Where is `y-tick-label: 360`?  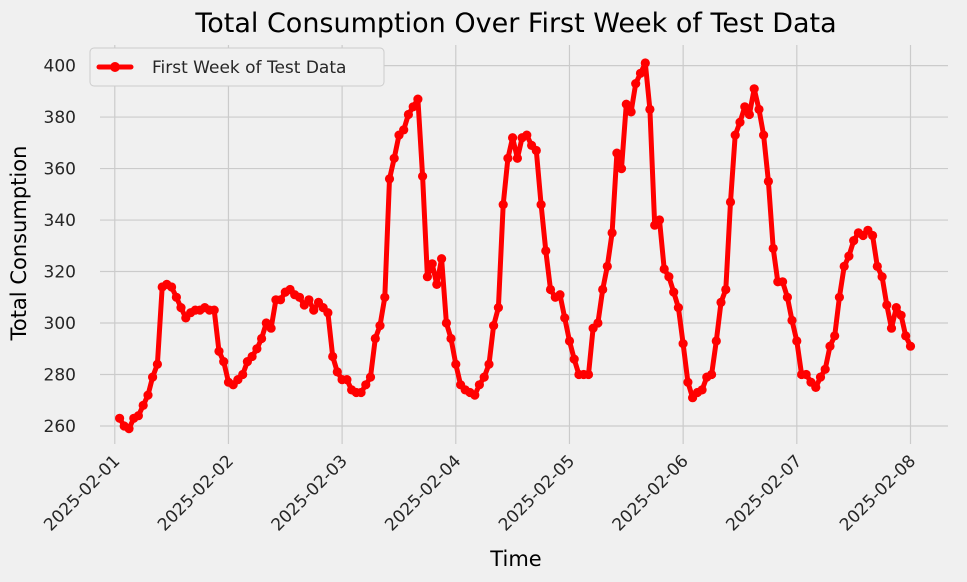 y-tick-label: 360 is located at coordinates (60, 170).